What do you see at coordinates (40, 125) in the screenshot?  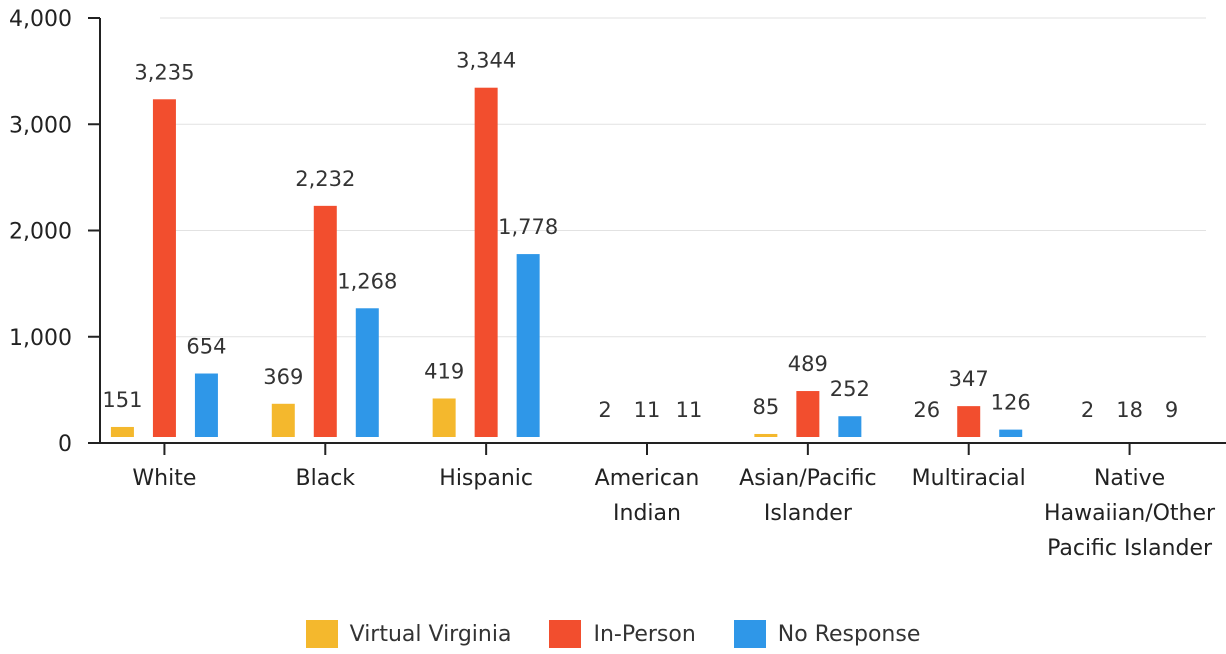 I see `y-tick-label: 3,000` at bounding box center [40, 125].